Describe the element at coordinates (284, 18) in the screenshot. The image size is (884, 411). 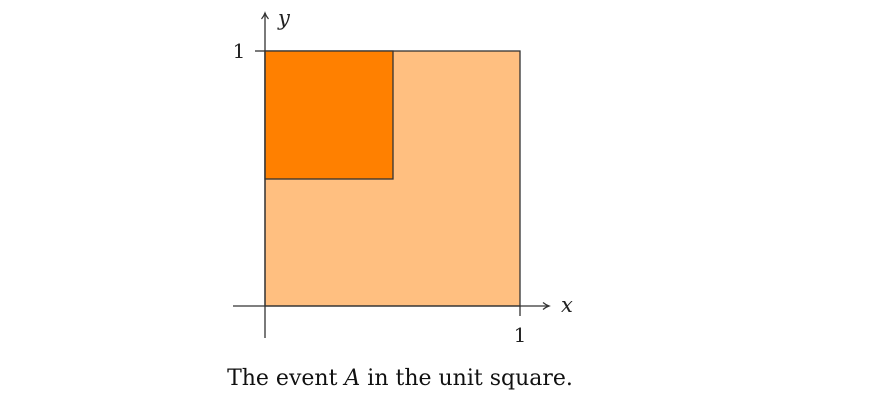
I see `y-axis-label: y` at that location.